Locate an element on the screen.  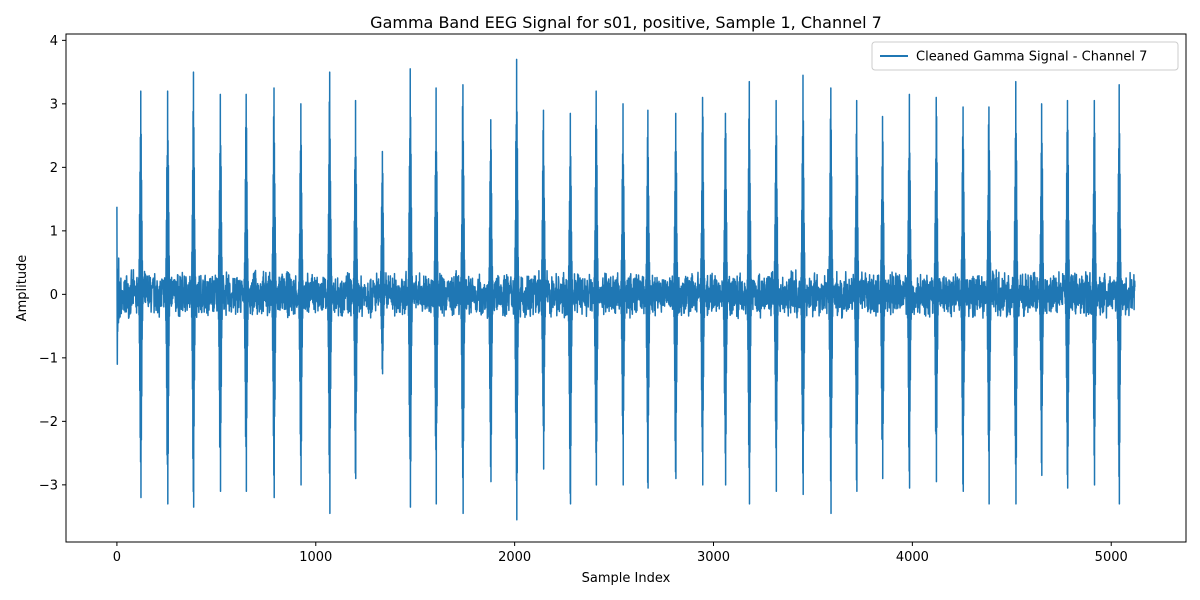
y-axis-ticks: −3 −2 −1 0 1 2 3 4 is located at coordinates (52, 263).